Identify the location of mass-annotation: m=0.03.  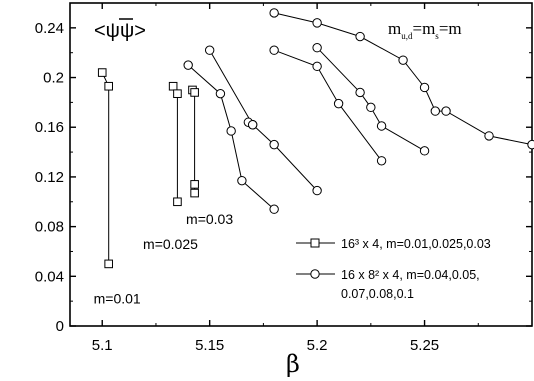
(209, 219).